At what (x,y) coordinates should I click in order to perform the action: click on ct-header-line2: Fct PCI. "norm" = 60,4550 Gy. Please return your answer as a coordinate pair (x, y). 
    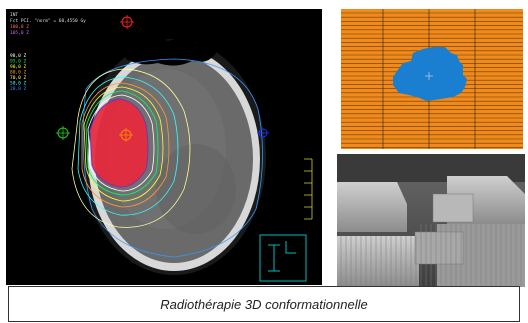
    Looking at the image, I should click on (48, 21).